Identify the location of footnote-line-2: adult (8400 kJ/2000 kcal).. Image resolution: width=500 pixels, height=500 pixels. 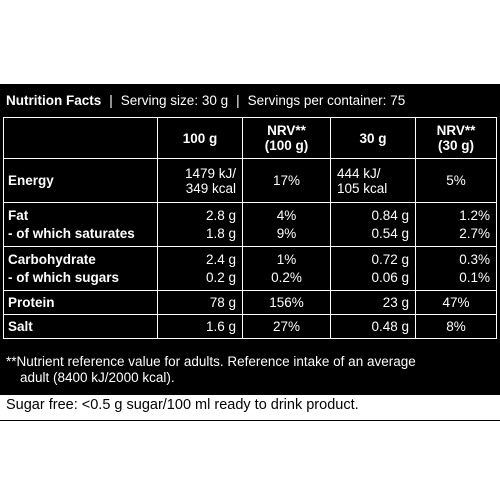
(97, 377).